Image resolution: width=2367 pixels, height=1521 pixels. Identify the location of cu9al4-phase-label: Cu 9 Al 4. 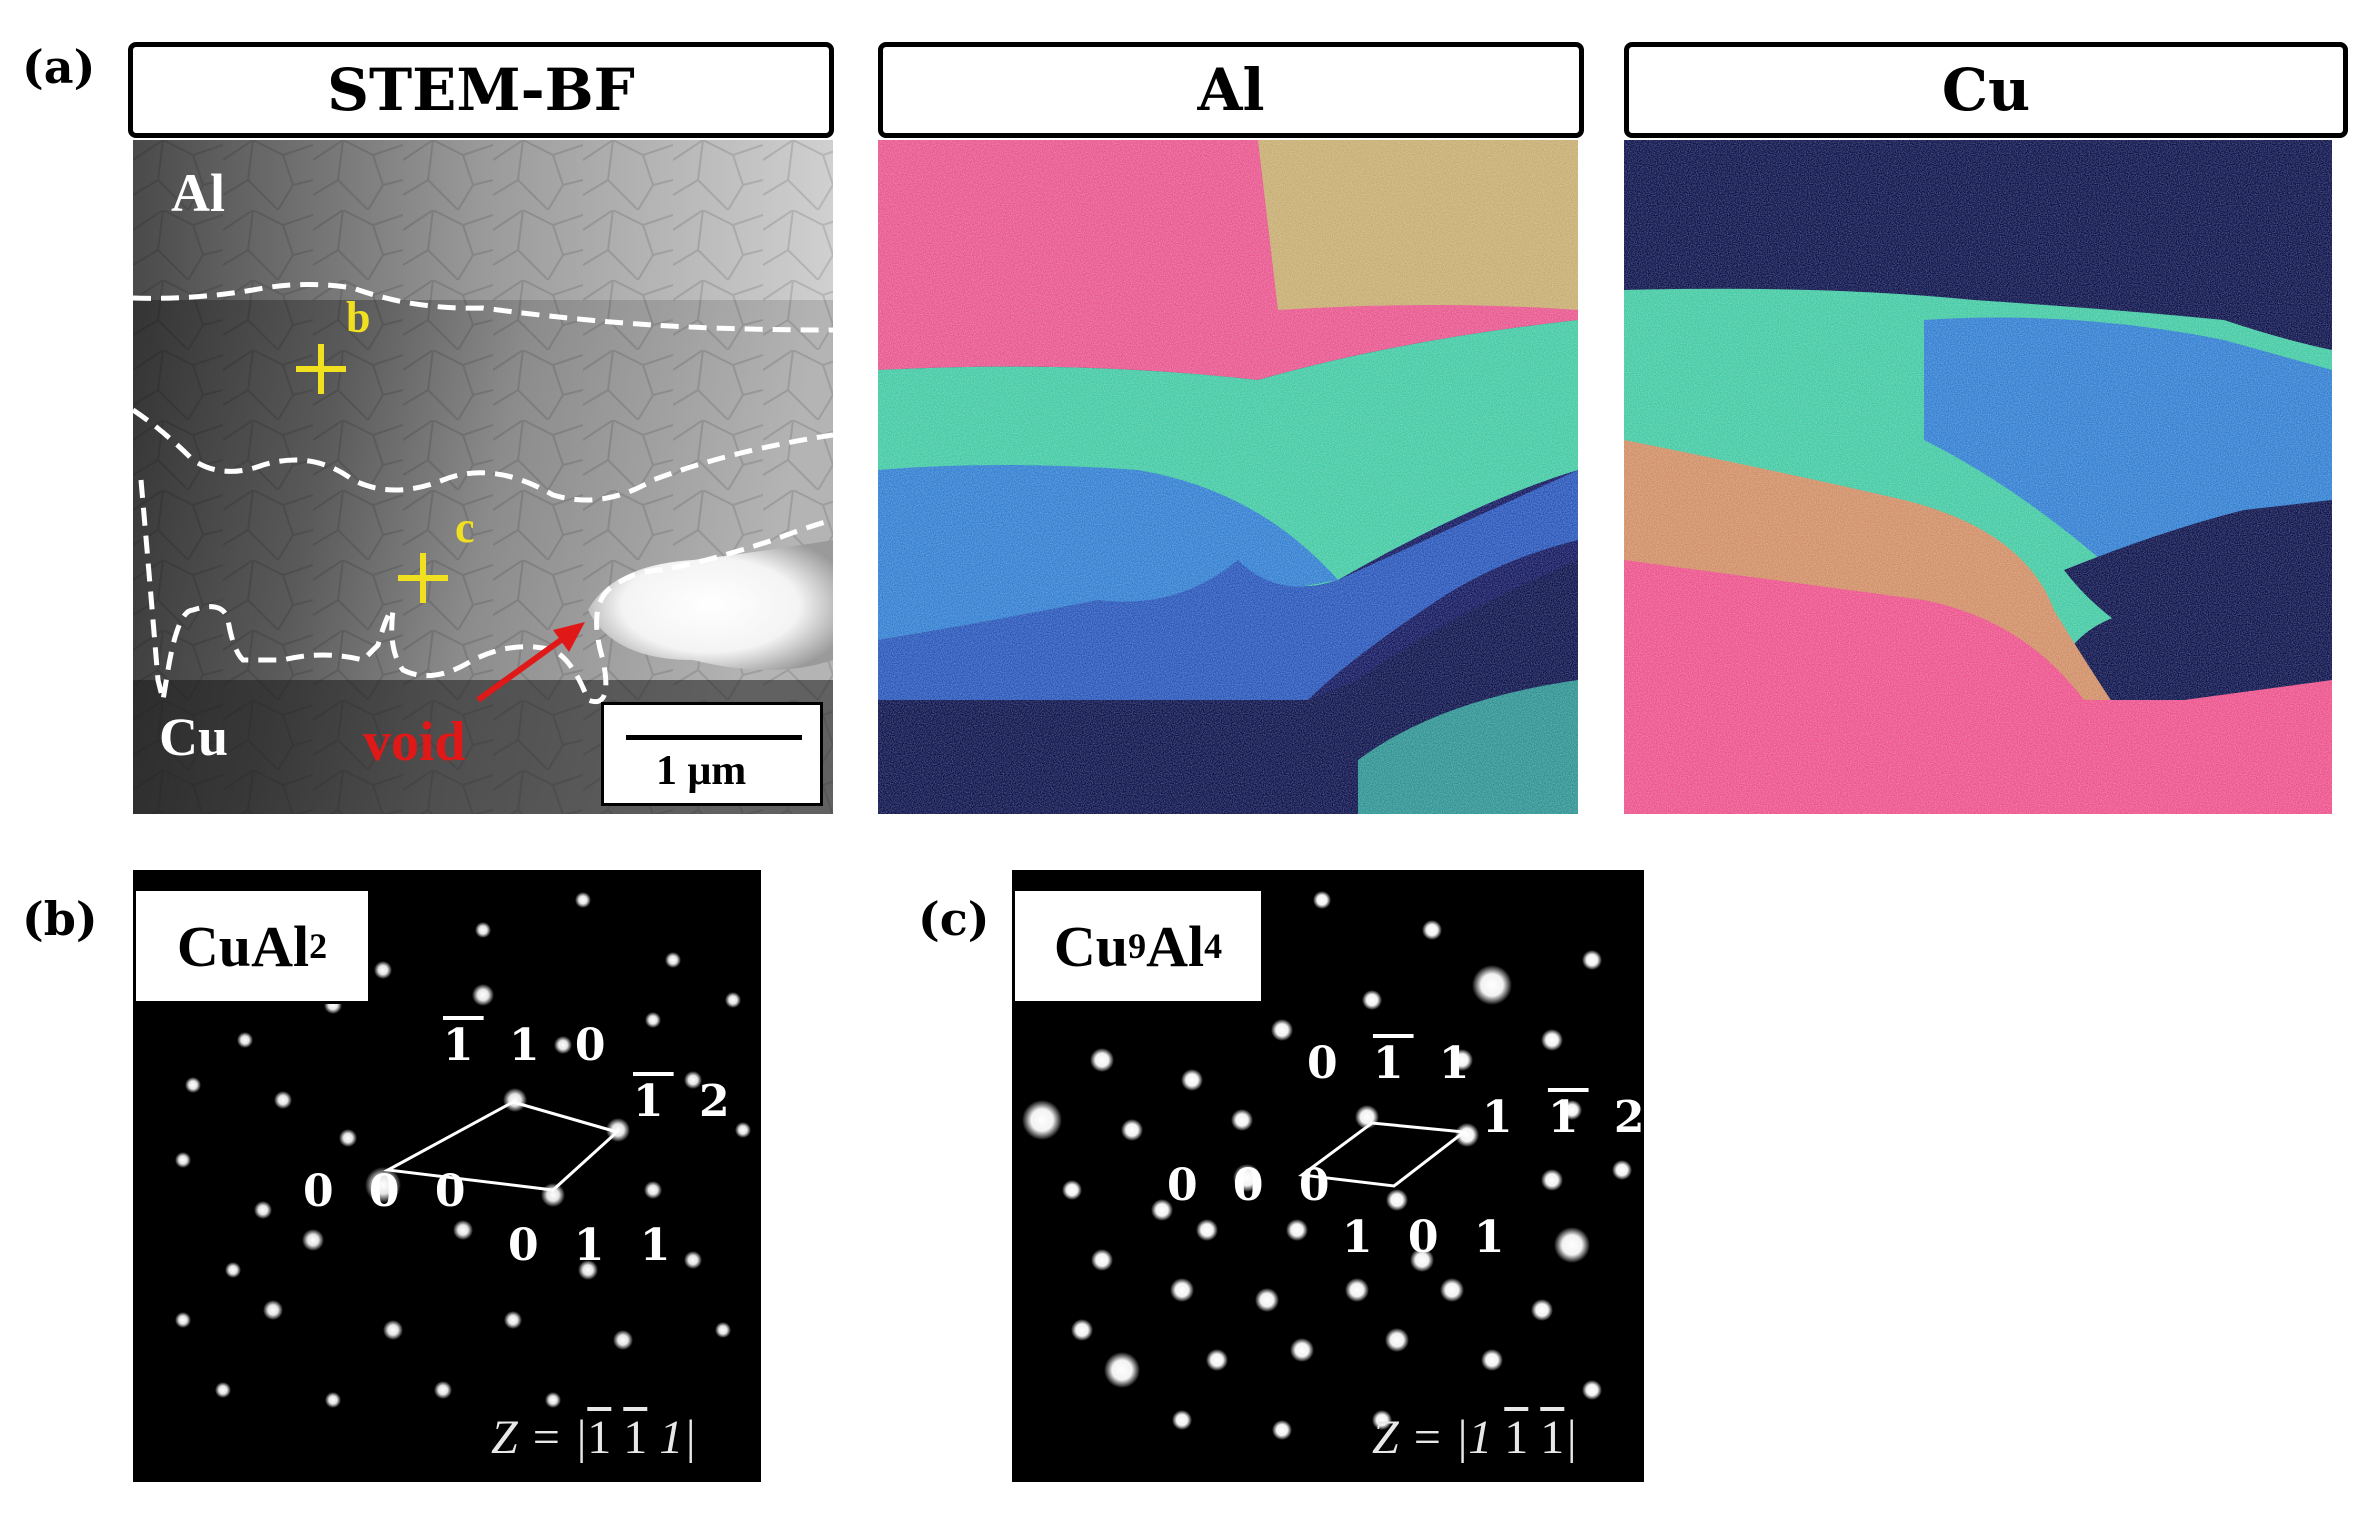
(1138, 946).